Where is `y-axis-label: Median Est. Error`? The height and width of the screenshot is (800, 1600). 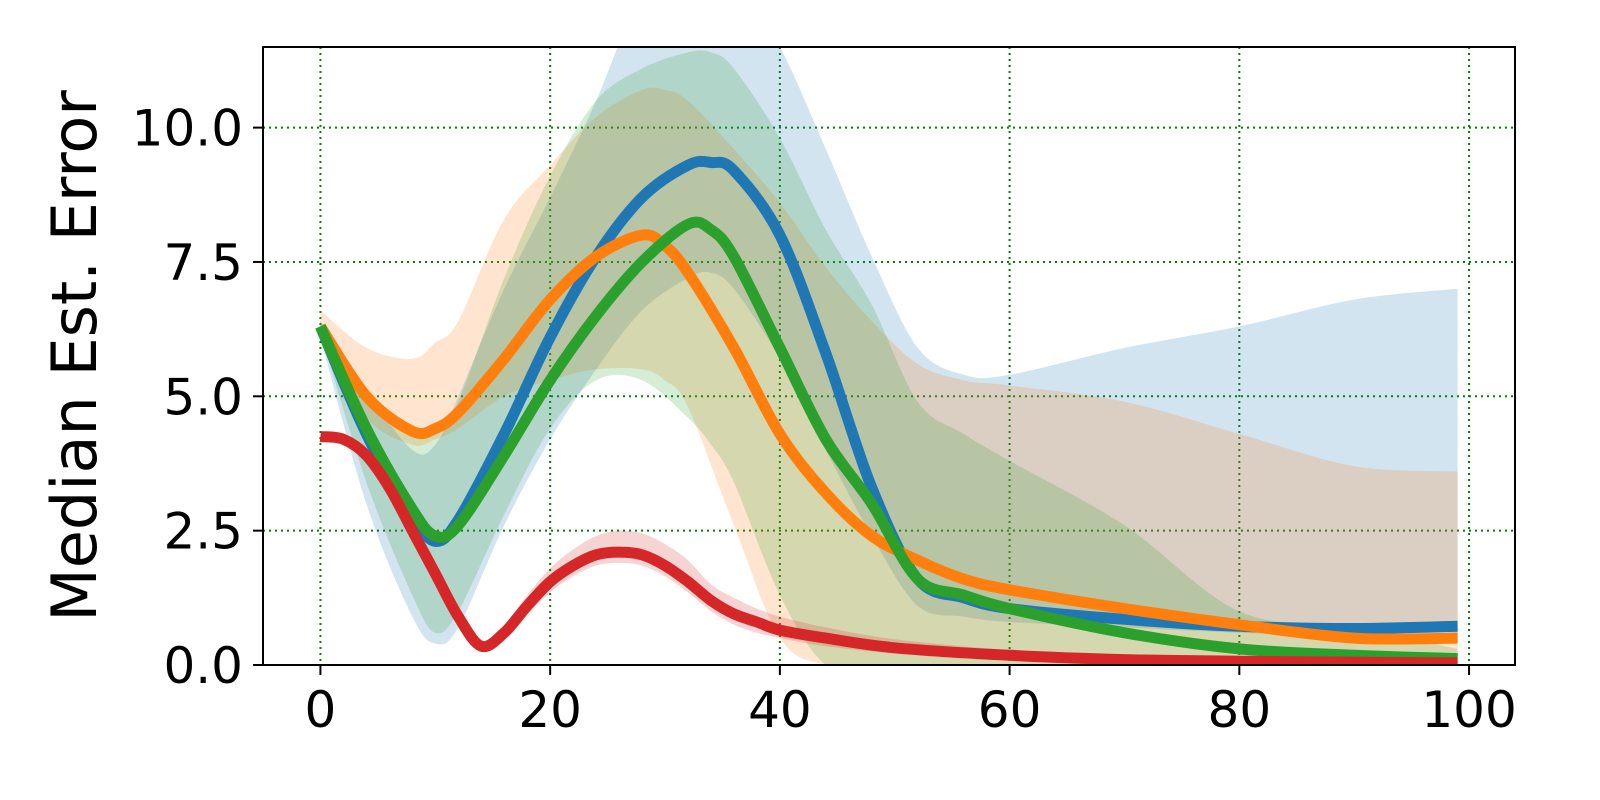
y-axis-label: Median Est. Error is located at coordinates (74, 356).